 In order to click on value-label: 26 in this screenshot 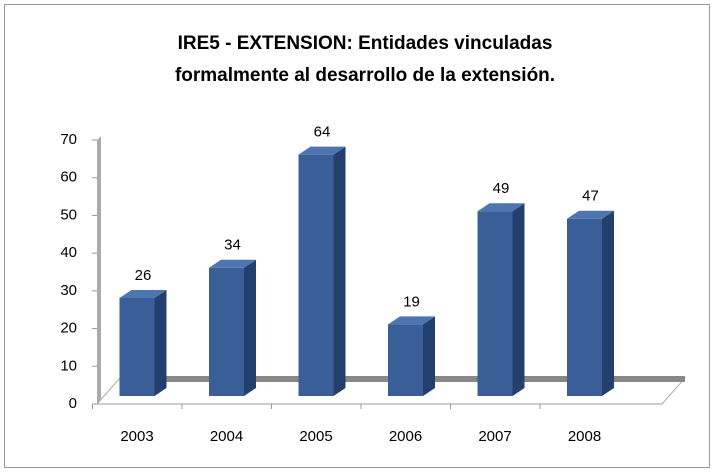, I will do `click(143, 275)`.